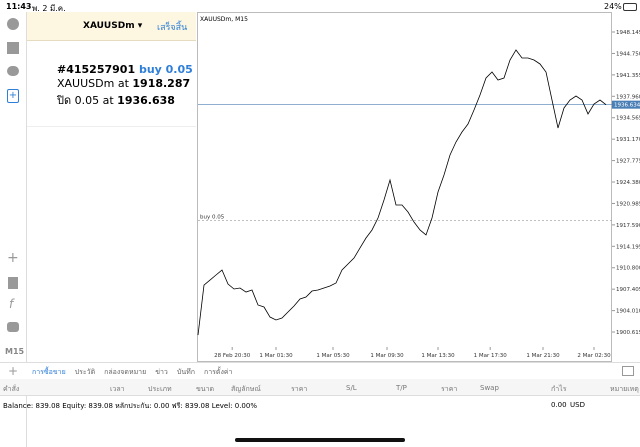 This screenshot has height=447, width=640. What do you see at coordinates (19, 6) in the screenshot?
I see `status-time: 11:43` at bounding box center [19, 6].